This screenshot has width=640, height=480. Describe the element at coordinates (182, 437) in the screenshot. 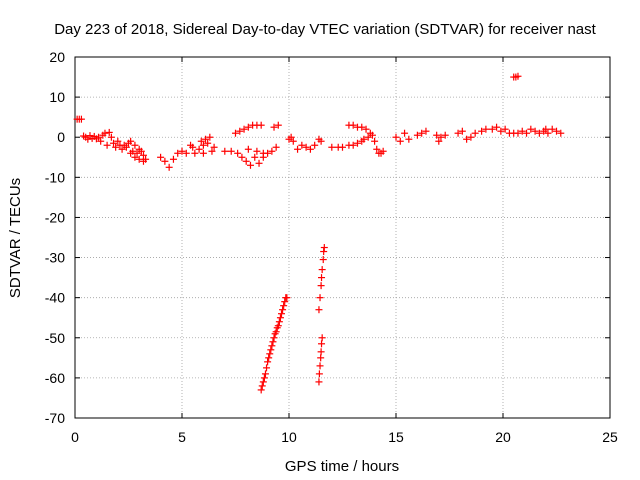

I see `x-tick-label: 5` at that location.